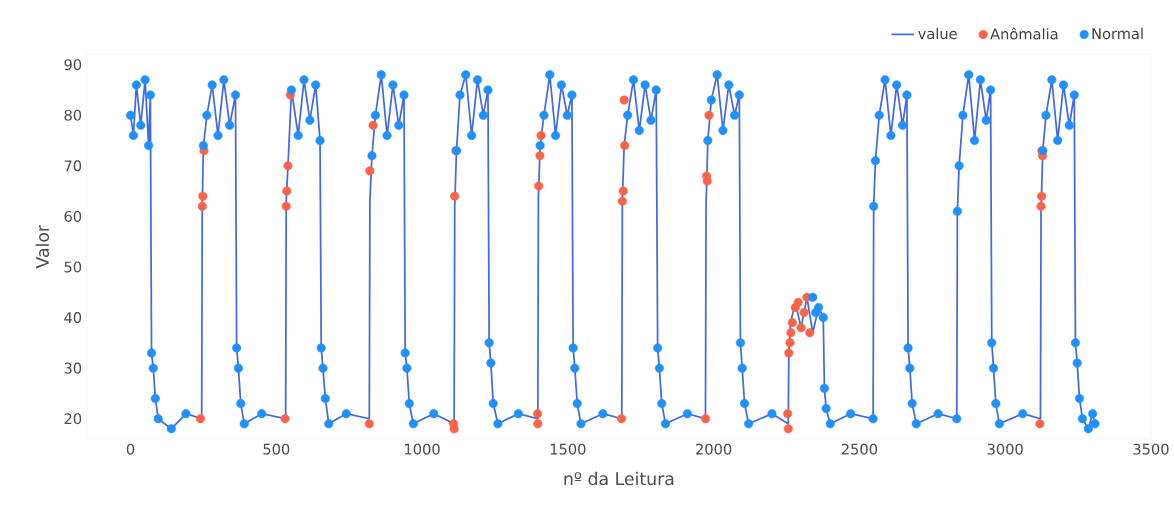  What do you see at coordinates (937, 33) in the screenshot?
I see `legend-label: value` at bounding box center [937, 33].